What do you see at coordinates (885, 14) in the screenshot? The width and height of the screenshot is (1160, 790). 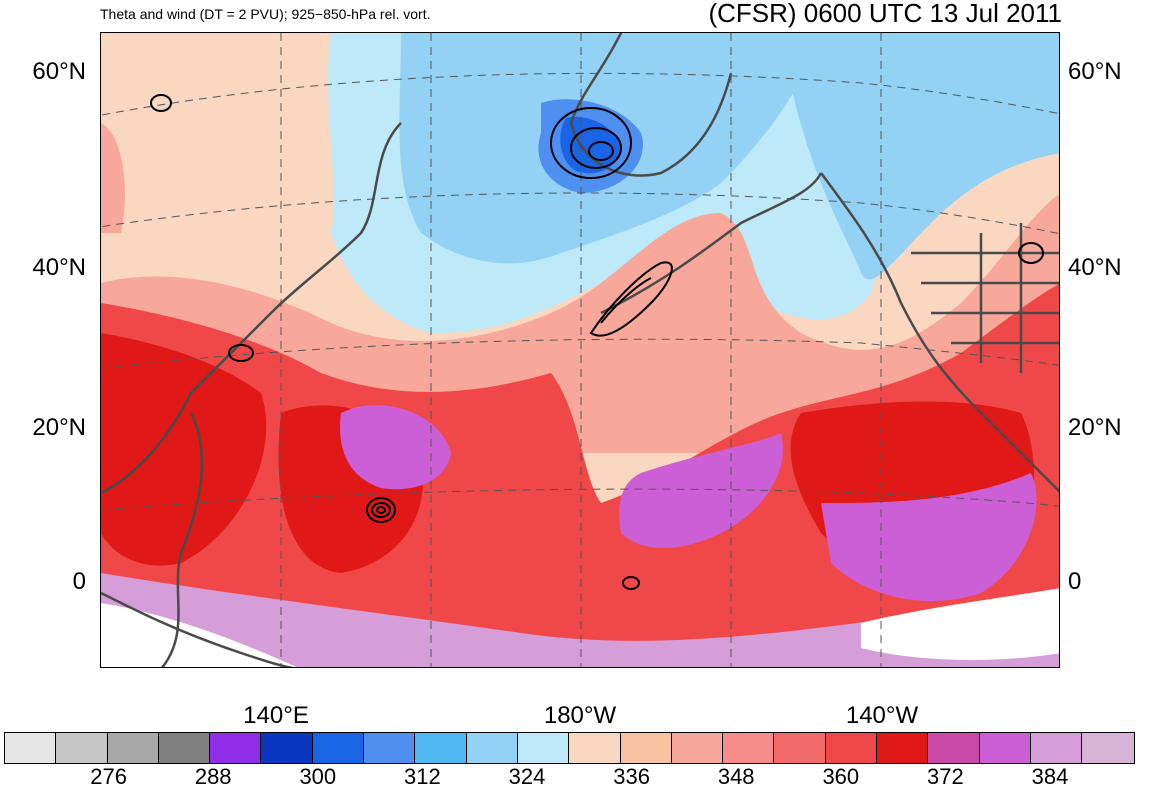 I see `map-title: (CFSR) 0600 UTC 13 Jul 2011` at bounding box center [885, 14].